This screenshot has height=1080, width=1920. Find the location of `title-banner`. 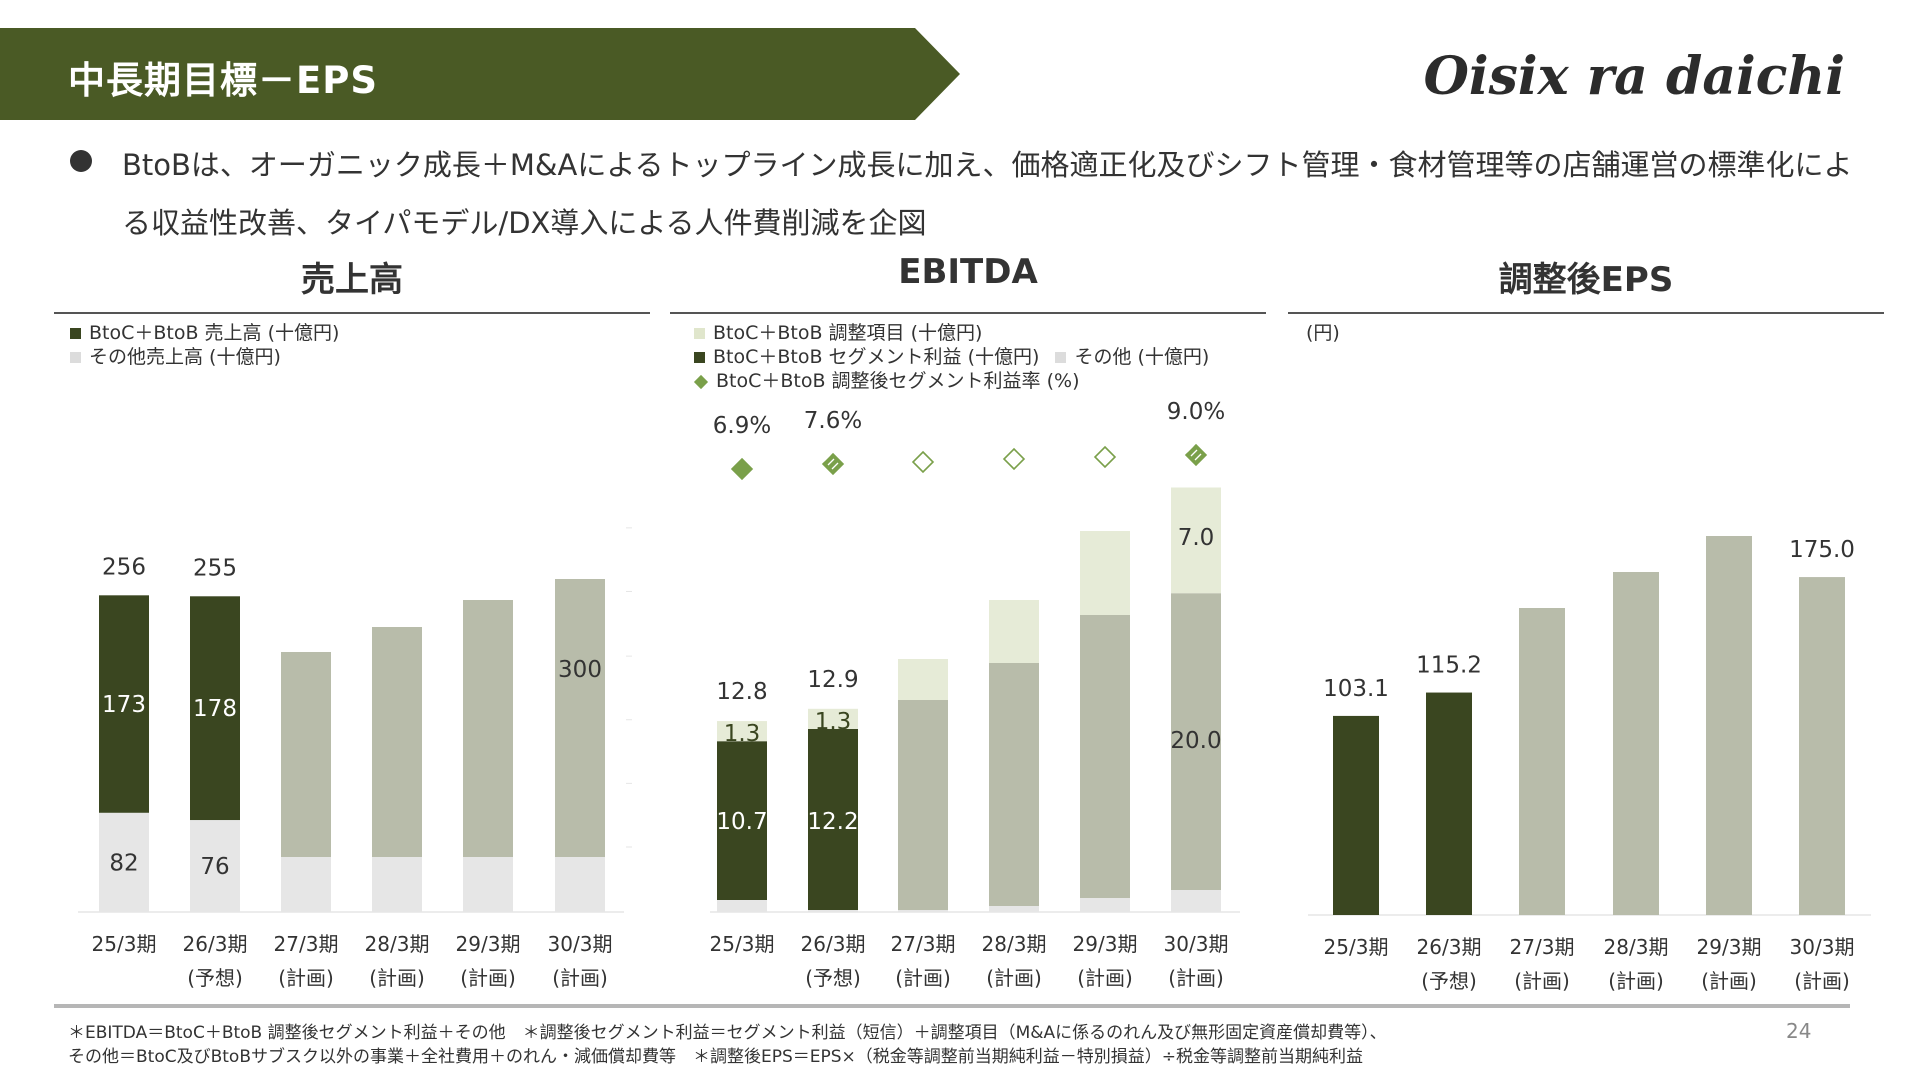

title-banner is located at coordinates (480, 74).